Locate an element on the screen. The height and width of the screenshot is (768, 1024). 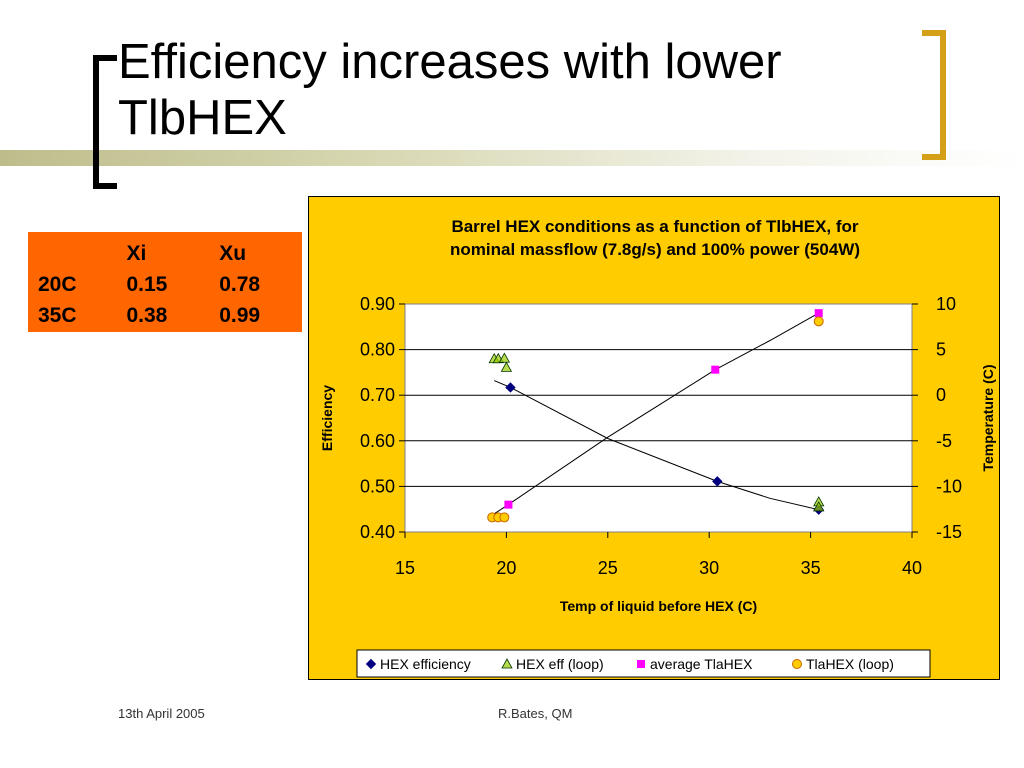
table-header-cell: Xu is located at coordinates (233, 253).